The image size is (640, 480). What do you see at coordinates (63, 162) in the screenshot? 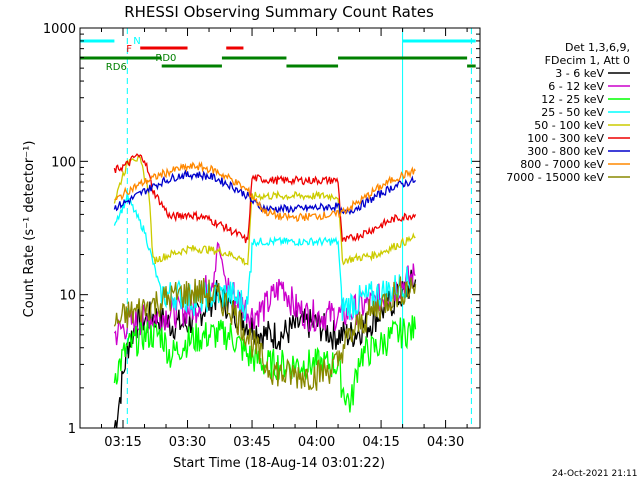
I see `y-tick-label-2: 100` at bounding box center [63, 162].